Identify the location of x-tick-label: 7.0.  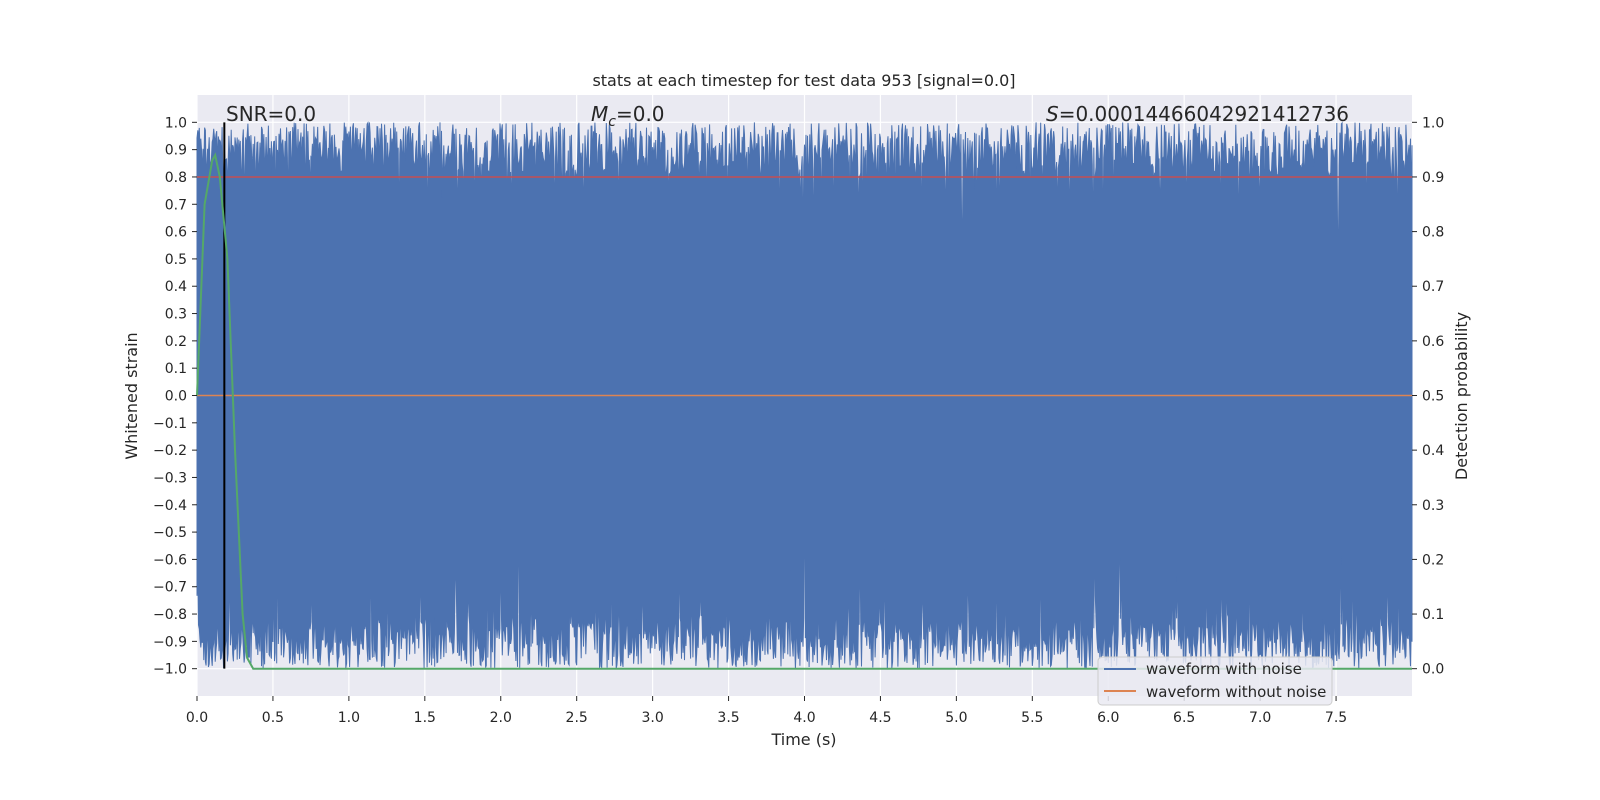
(1260, 718).